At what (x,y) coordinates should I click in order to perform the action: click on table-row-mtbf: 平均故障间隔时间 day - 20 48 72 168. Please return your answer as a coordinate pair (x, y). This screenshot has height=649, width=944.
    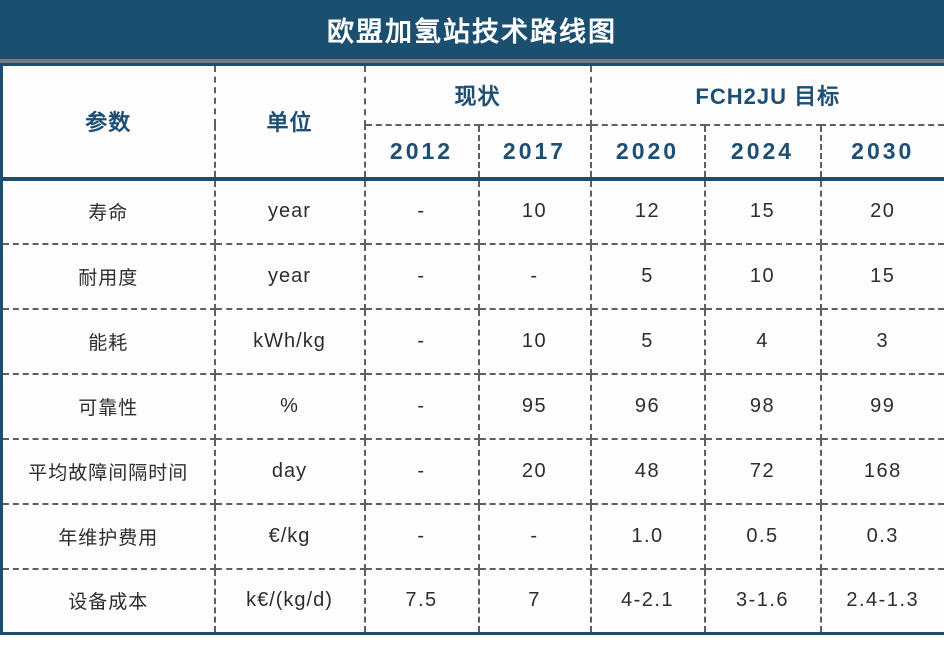
    Looking at the image, I should click on (472, 471).